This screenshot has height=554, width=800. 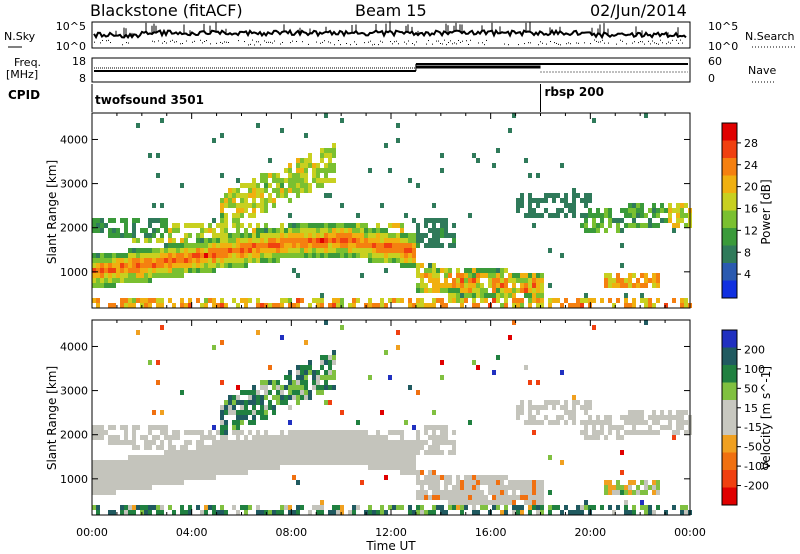 I want to click on noise-right-tick-high: 10^5, so click(x=723, y=26).